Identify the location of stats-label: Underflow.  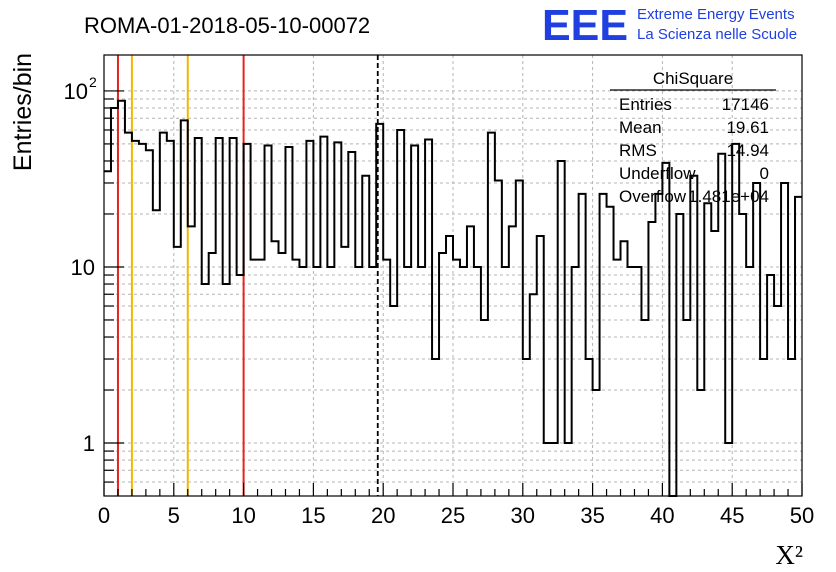
(657, 173).